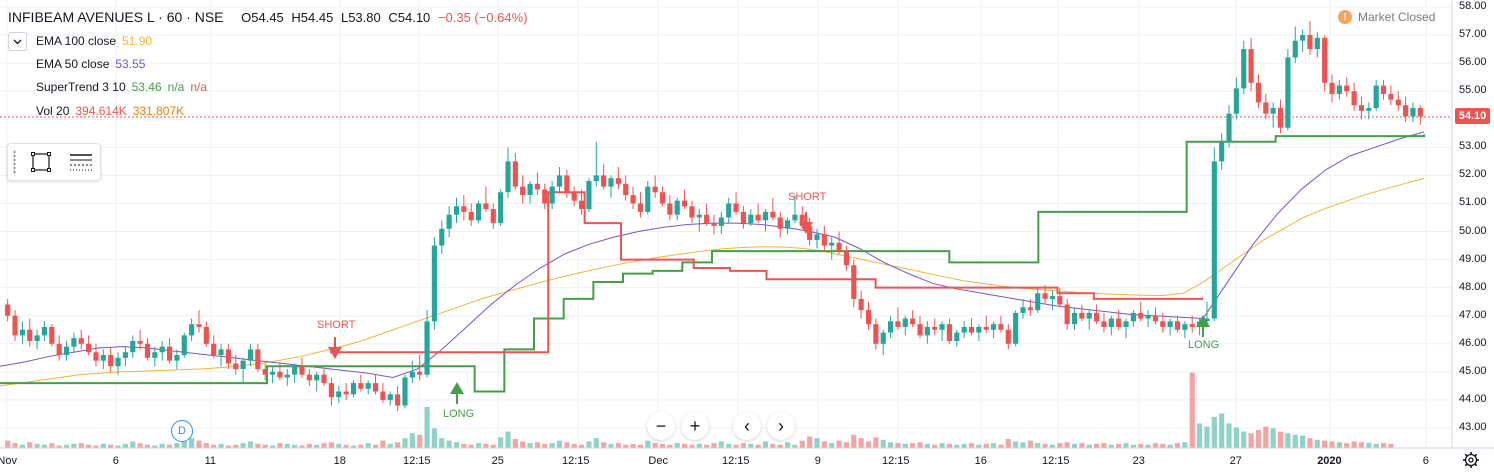 The height and width of the screenshot is (474, 1494). Describe the element at coordinates (409, 17) in the screenshot. I see `close-value: C54.10` at that location.